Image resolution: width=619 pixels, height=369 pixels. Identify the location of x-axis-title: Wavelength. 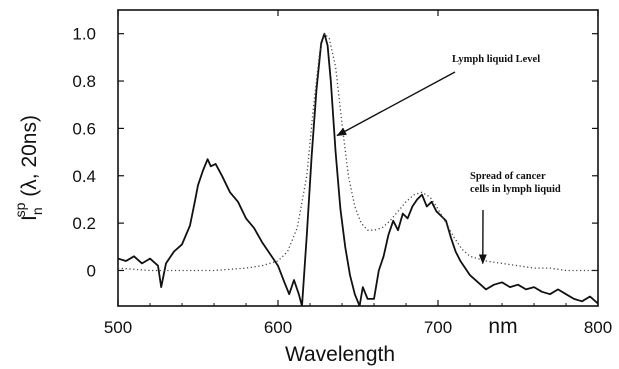
(340, 354).